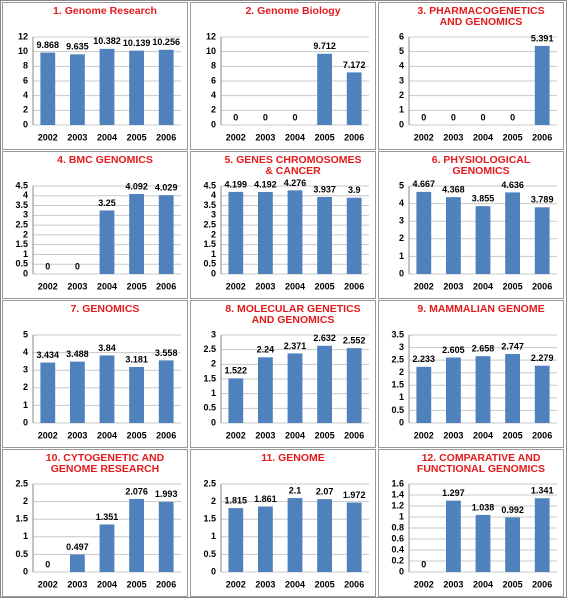 The image size is (567, 598). I want to click on value-label: 3.789, so click(542, 200).